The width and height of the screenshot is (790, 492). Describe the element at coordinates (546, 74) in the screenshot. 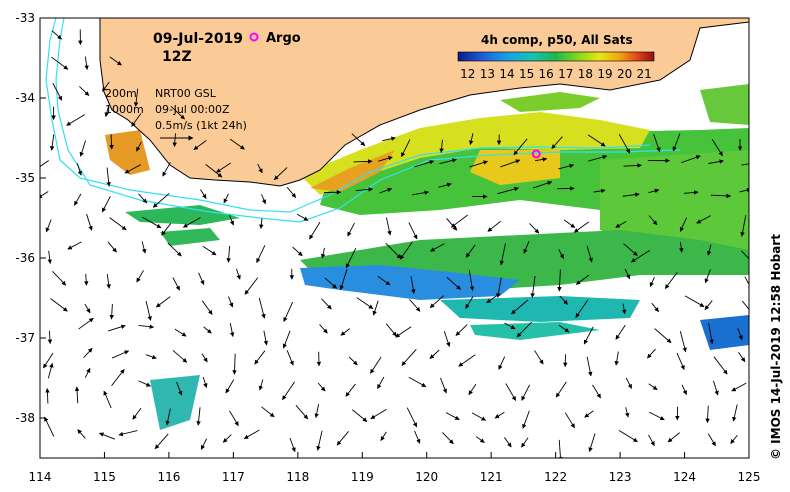

I see `colorbar-tick-label: 16` at that location.